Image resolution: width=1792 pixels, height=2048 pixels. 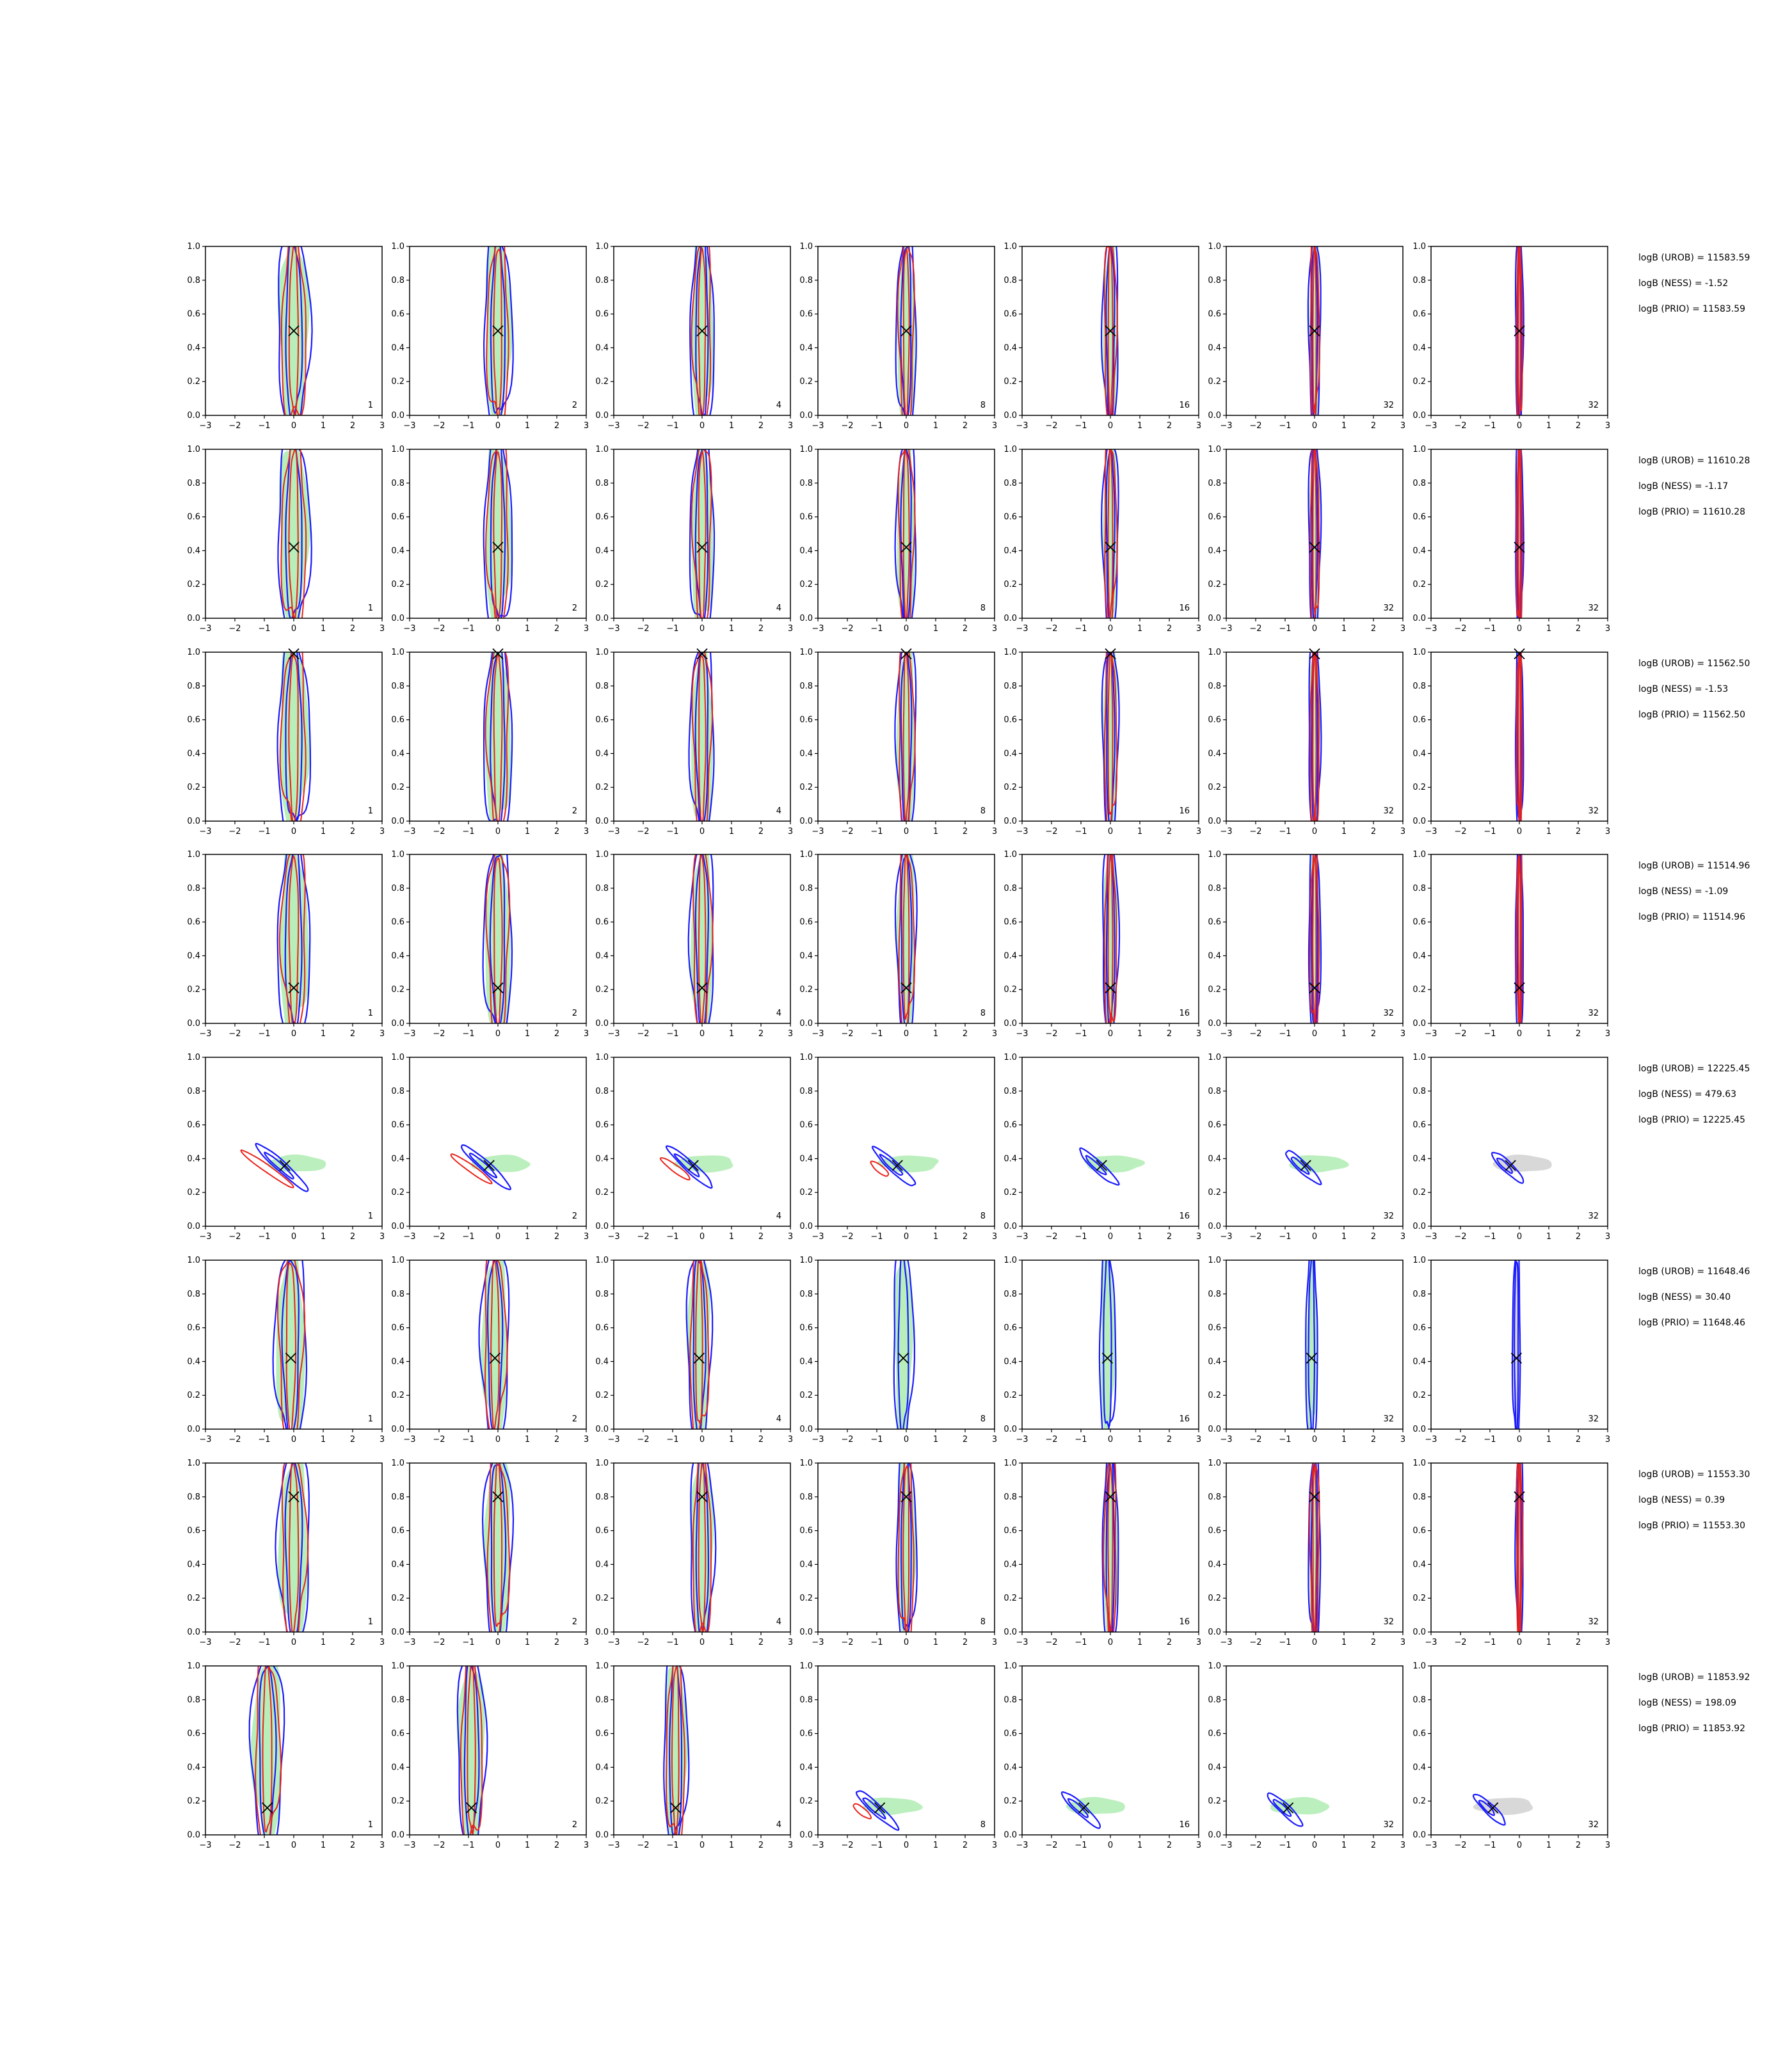 What do you see at coordinates (694, 1755) in the screenshot?
I see `panel-r8-c3: −3 −2 −1 0 1 2 3 0.0 0.2 0.4 0.6 0.8 1.0 4` at bounding box center [694, 1755].